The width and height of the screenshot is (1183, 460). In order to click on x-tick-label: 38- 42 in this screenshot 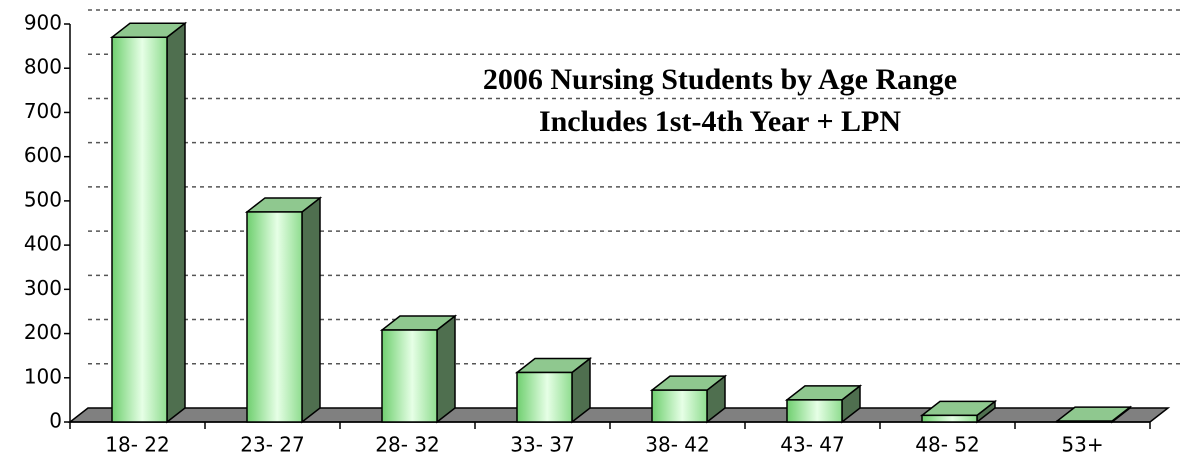, I will do `click(677, 445)`.